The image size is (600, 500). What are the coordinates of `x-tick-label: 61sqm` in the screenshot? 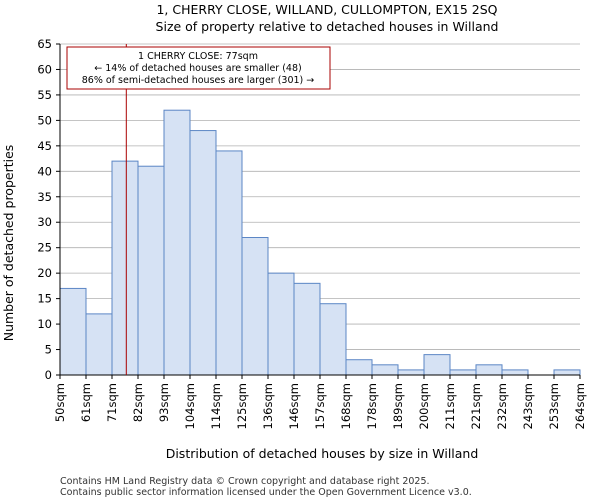 It's located at (86, 402).